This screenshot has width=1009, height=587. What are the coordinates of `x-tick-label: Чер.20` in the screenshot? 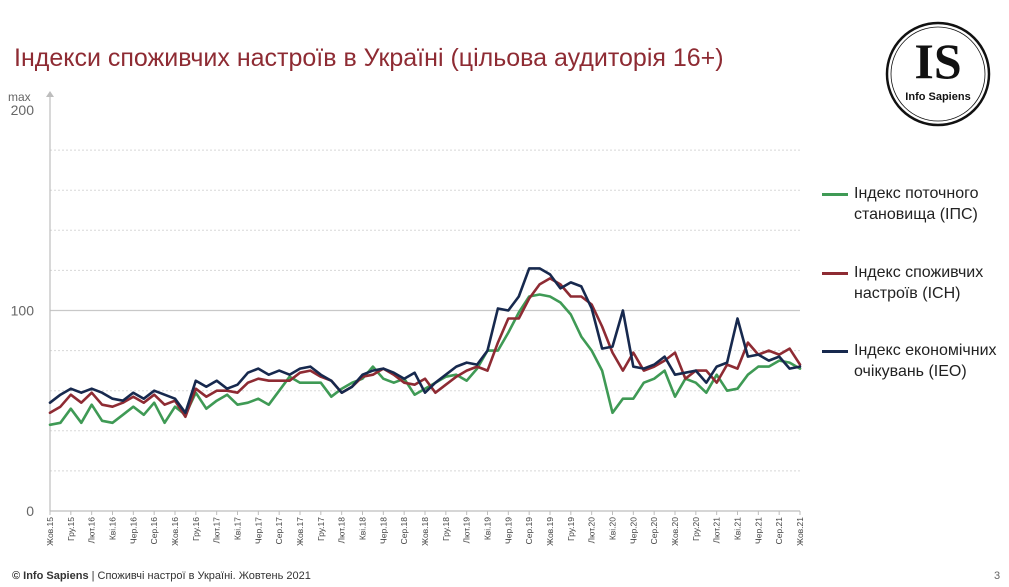 It's located at (633, 530).